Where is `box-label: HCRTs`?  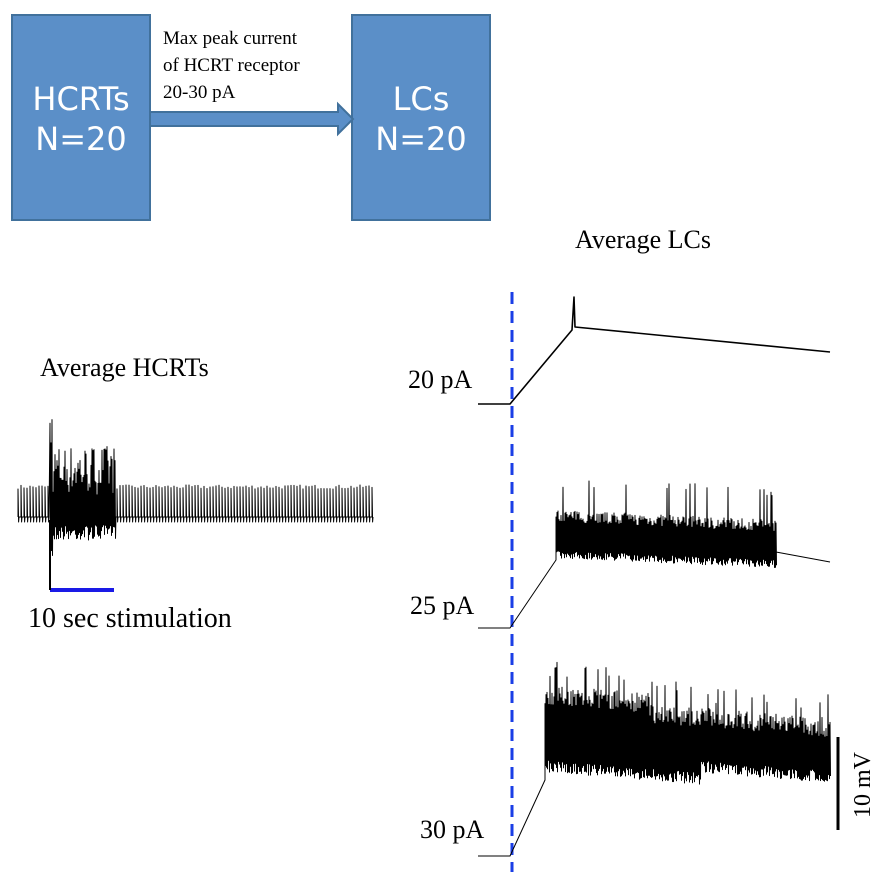 box-label: HCRTs is located at coordinates (80, 99).